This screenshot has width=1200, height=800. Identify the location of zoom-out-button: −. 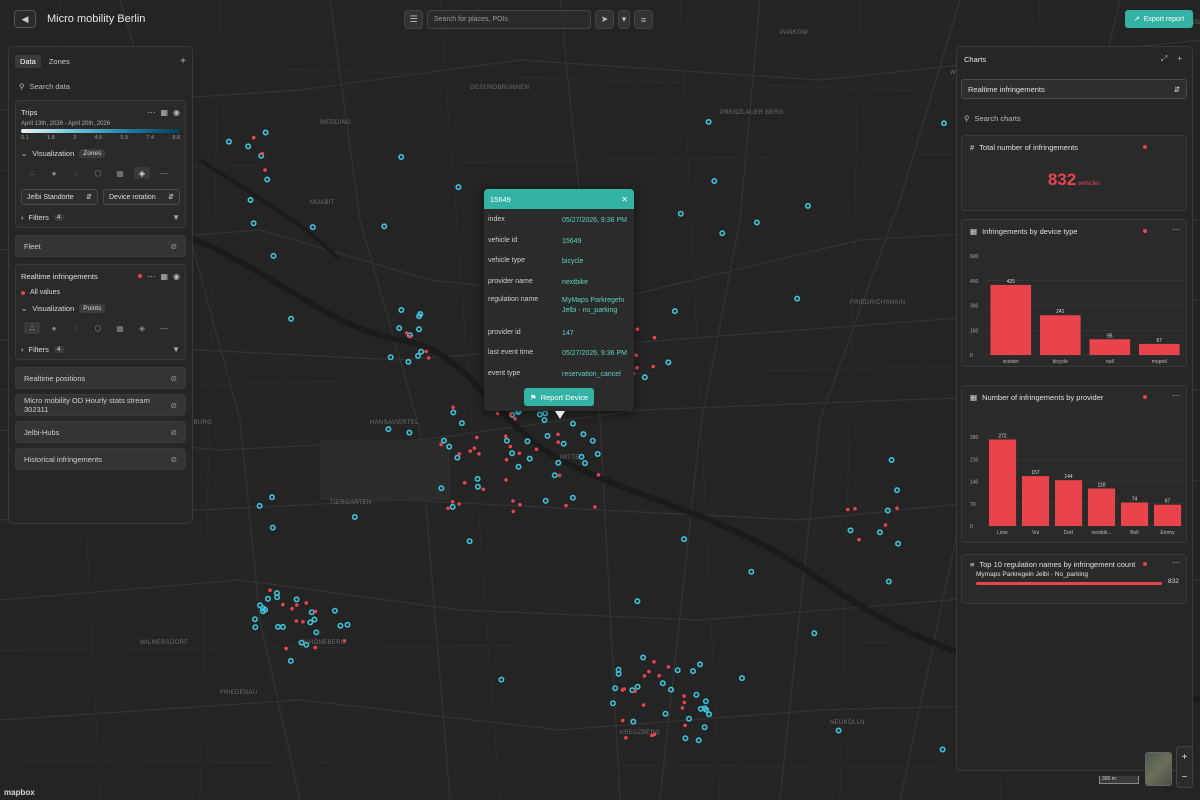
(1184, 777).